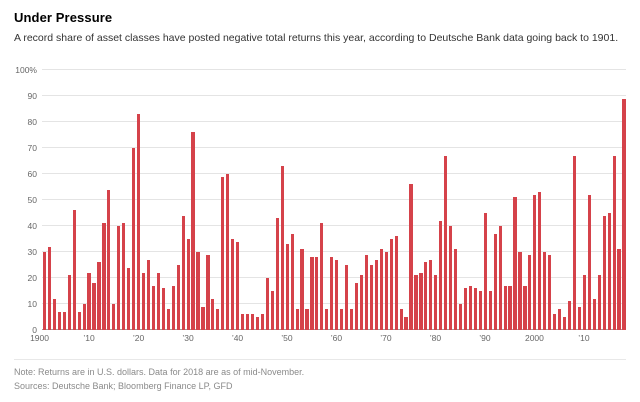  What do you see at coordinates (381, 289) in the screenshot?
I see `bar-year-1969` at bounding box center [381, 289].